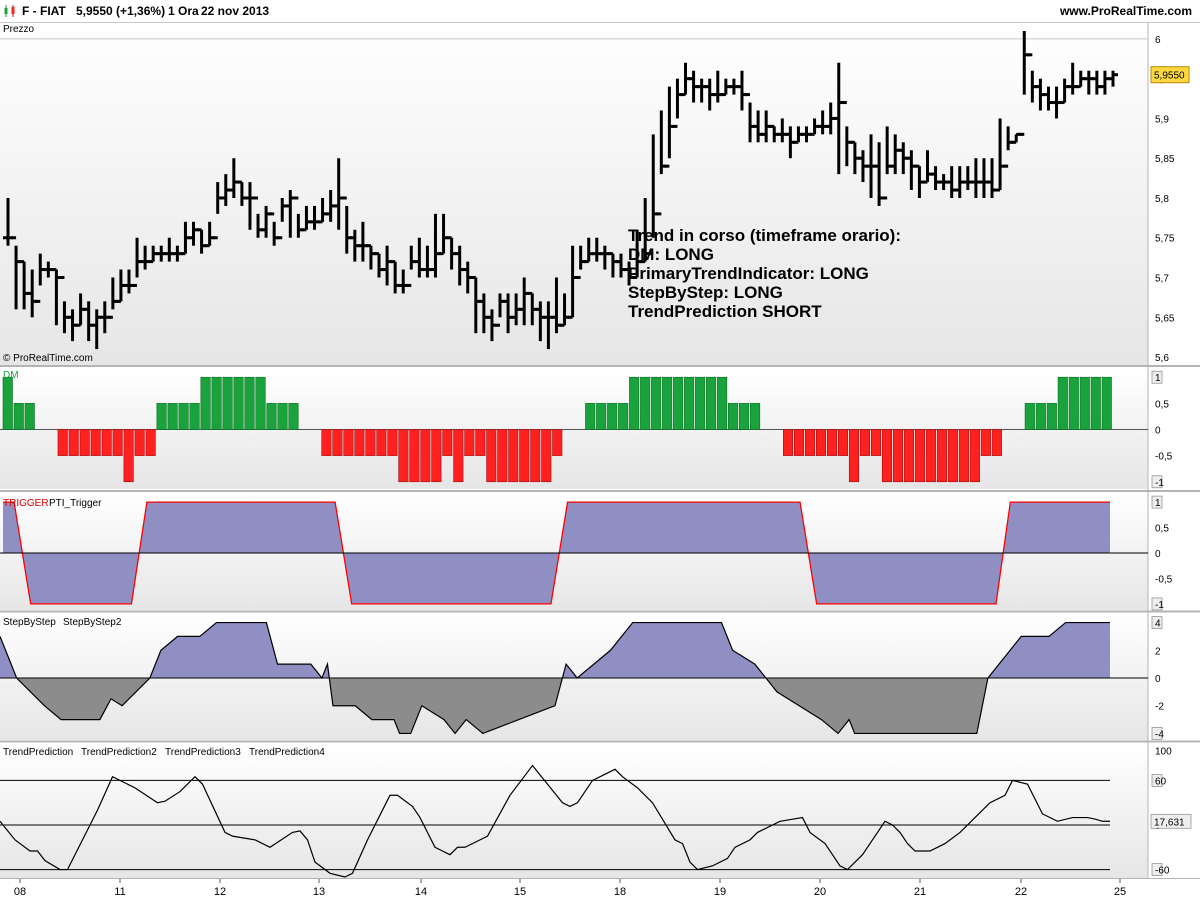 The width and height of the screenshot is (1200, 900). I want to click on trendprediction-ytick: 60, so click(1161, 781).